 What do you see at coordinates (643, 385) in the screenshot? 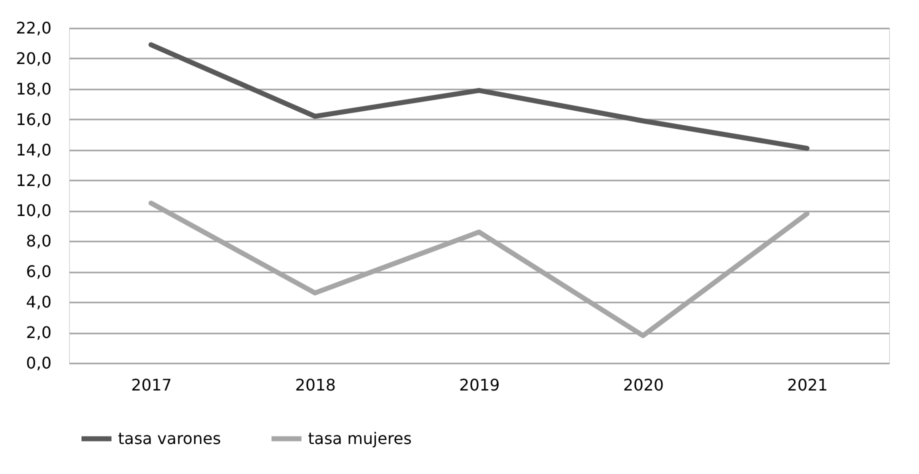
I see `x-tick-label: 2020` at bounding box center [643, 385].